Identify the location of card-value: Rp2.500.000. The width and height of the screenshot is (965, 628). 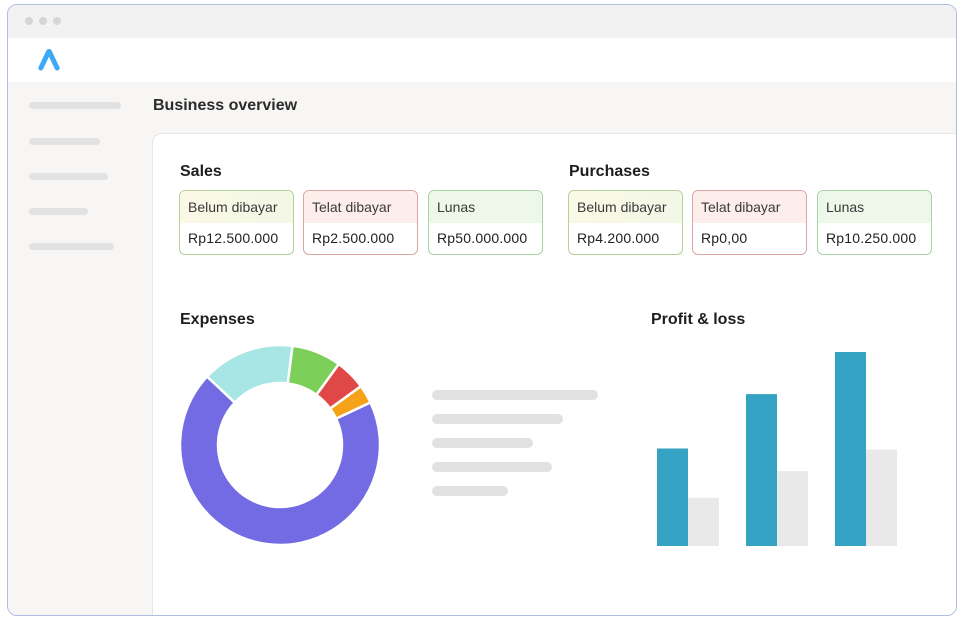
(353, 238).